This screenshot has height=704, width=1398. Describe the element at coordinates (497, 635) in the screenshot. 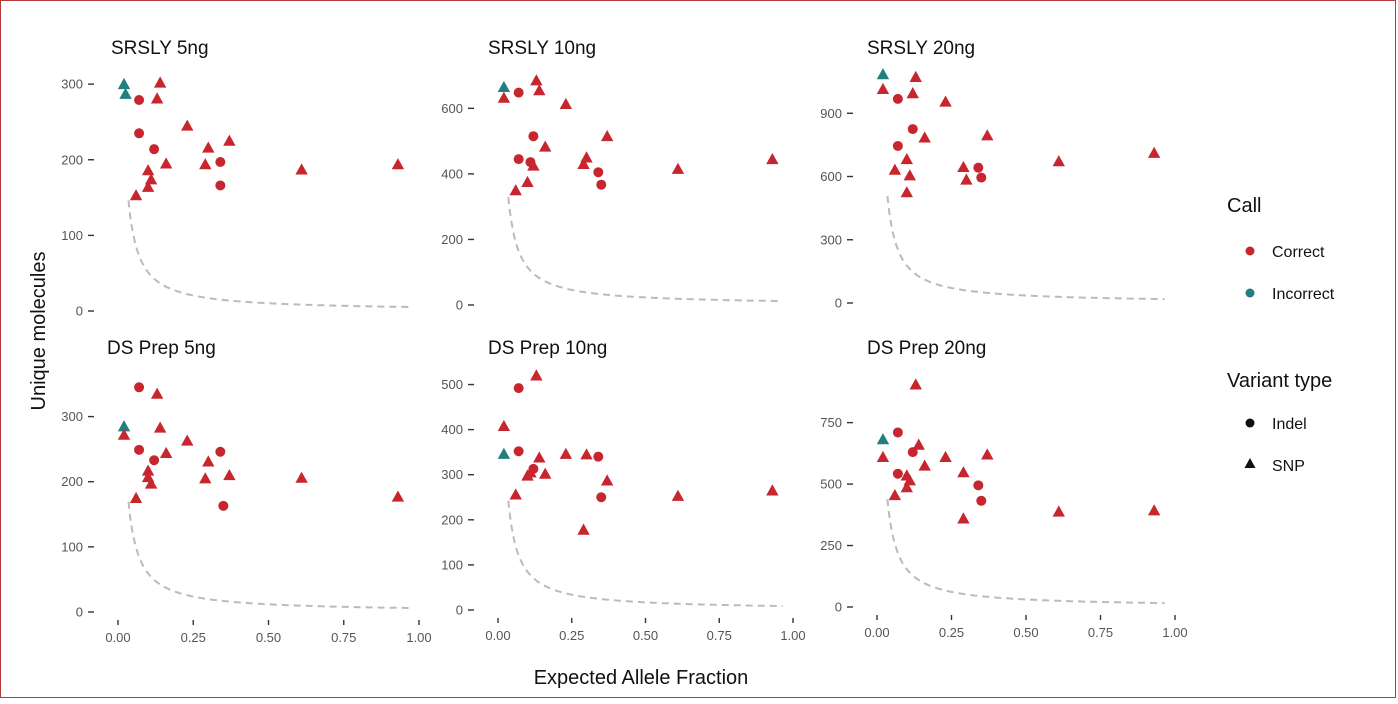

I see `x-tick-label: 0.00` at that location.